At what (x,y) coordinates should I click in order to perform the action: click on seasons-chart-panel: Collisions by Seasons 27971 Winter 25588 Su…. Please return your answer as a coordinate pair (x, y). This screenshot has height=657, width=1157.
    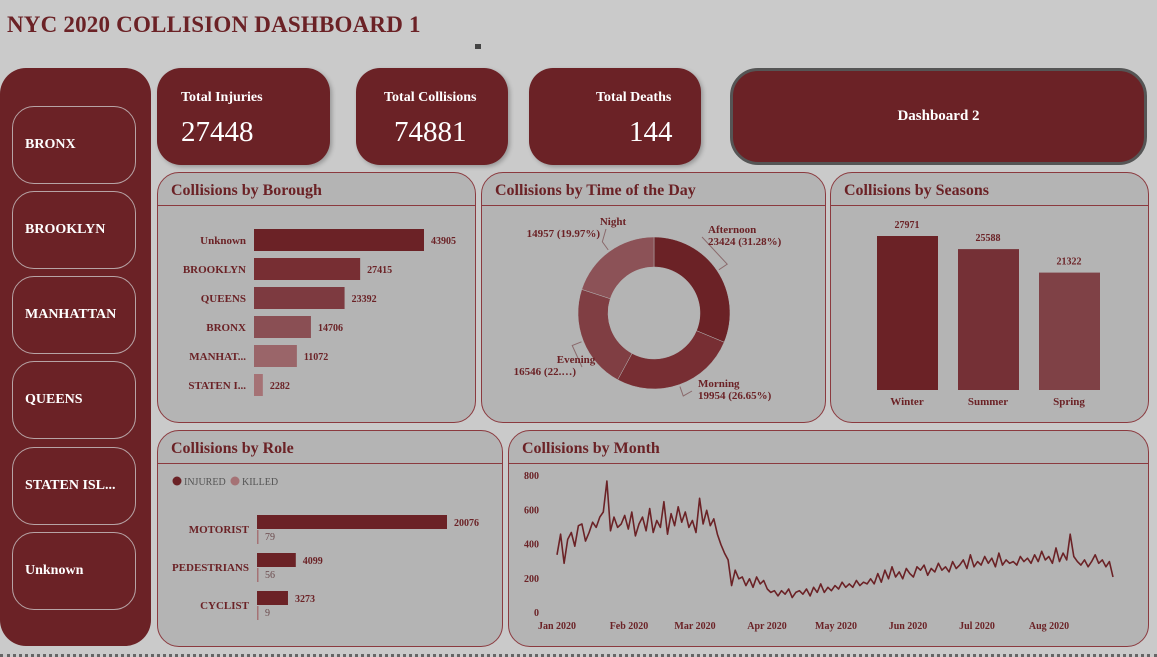
    Looking at the image, I should click on (989, 297).